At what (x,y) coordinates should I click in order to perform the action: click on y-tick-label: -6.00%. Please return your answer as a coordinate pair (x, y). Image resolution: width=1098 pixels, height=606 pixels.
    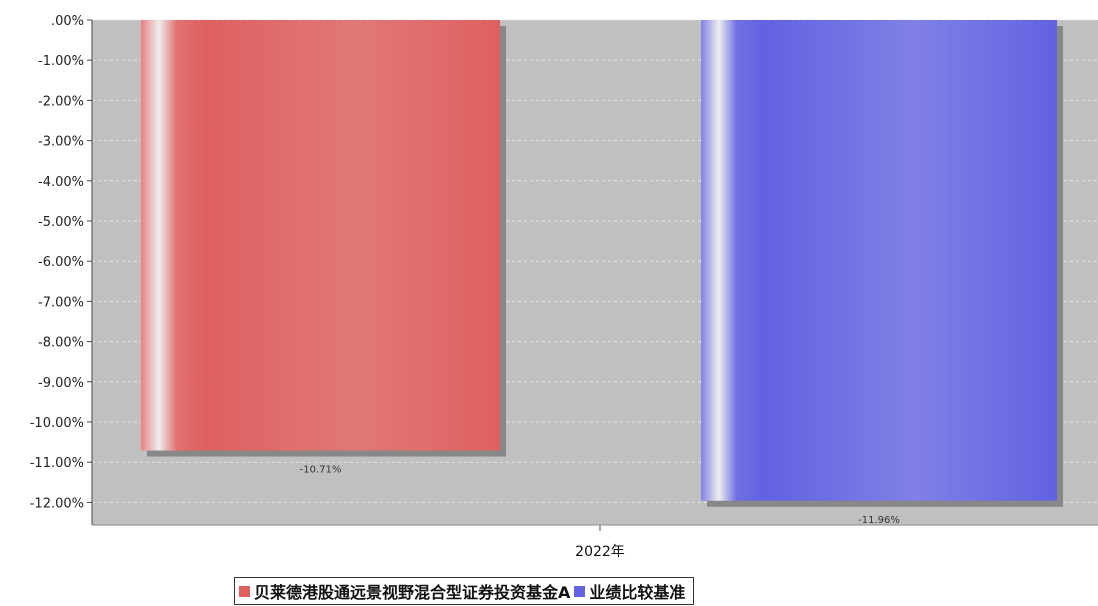
    Looking at the image, I should click on (61, 262).